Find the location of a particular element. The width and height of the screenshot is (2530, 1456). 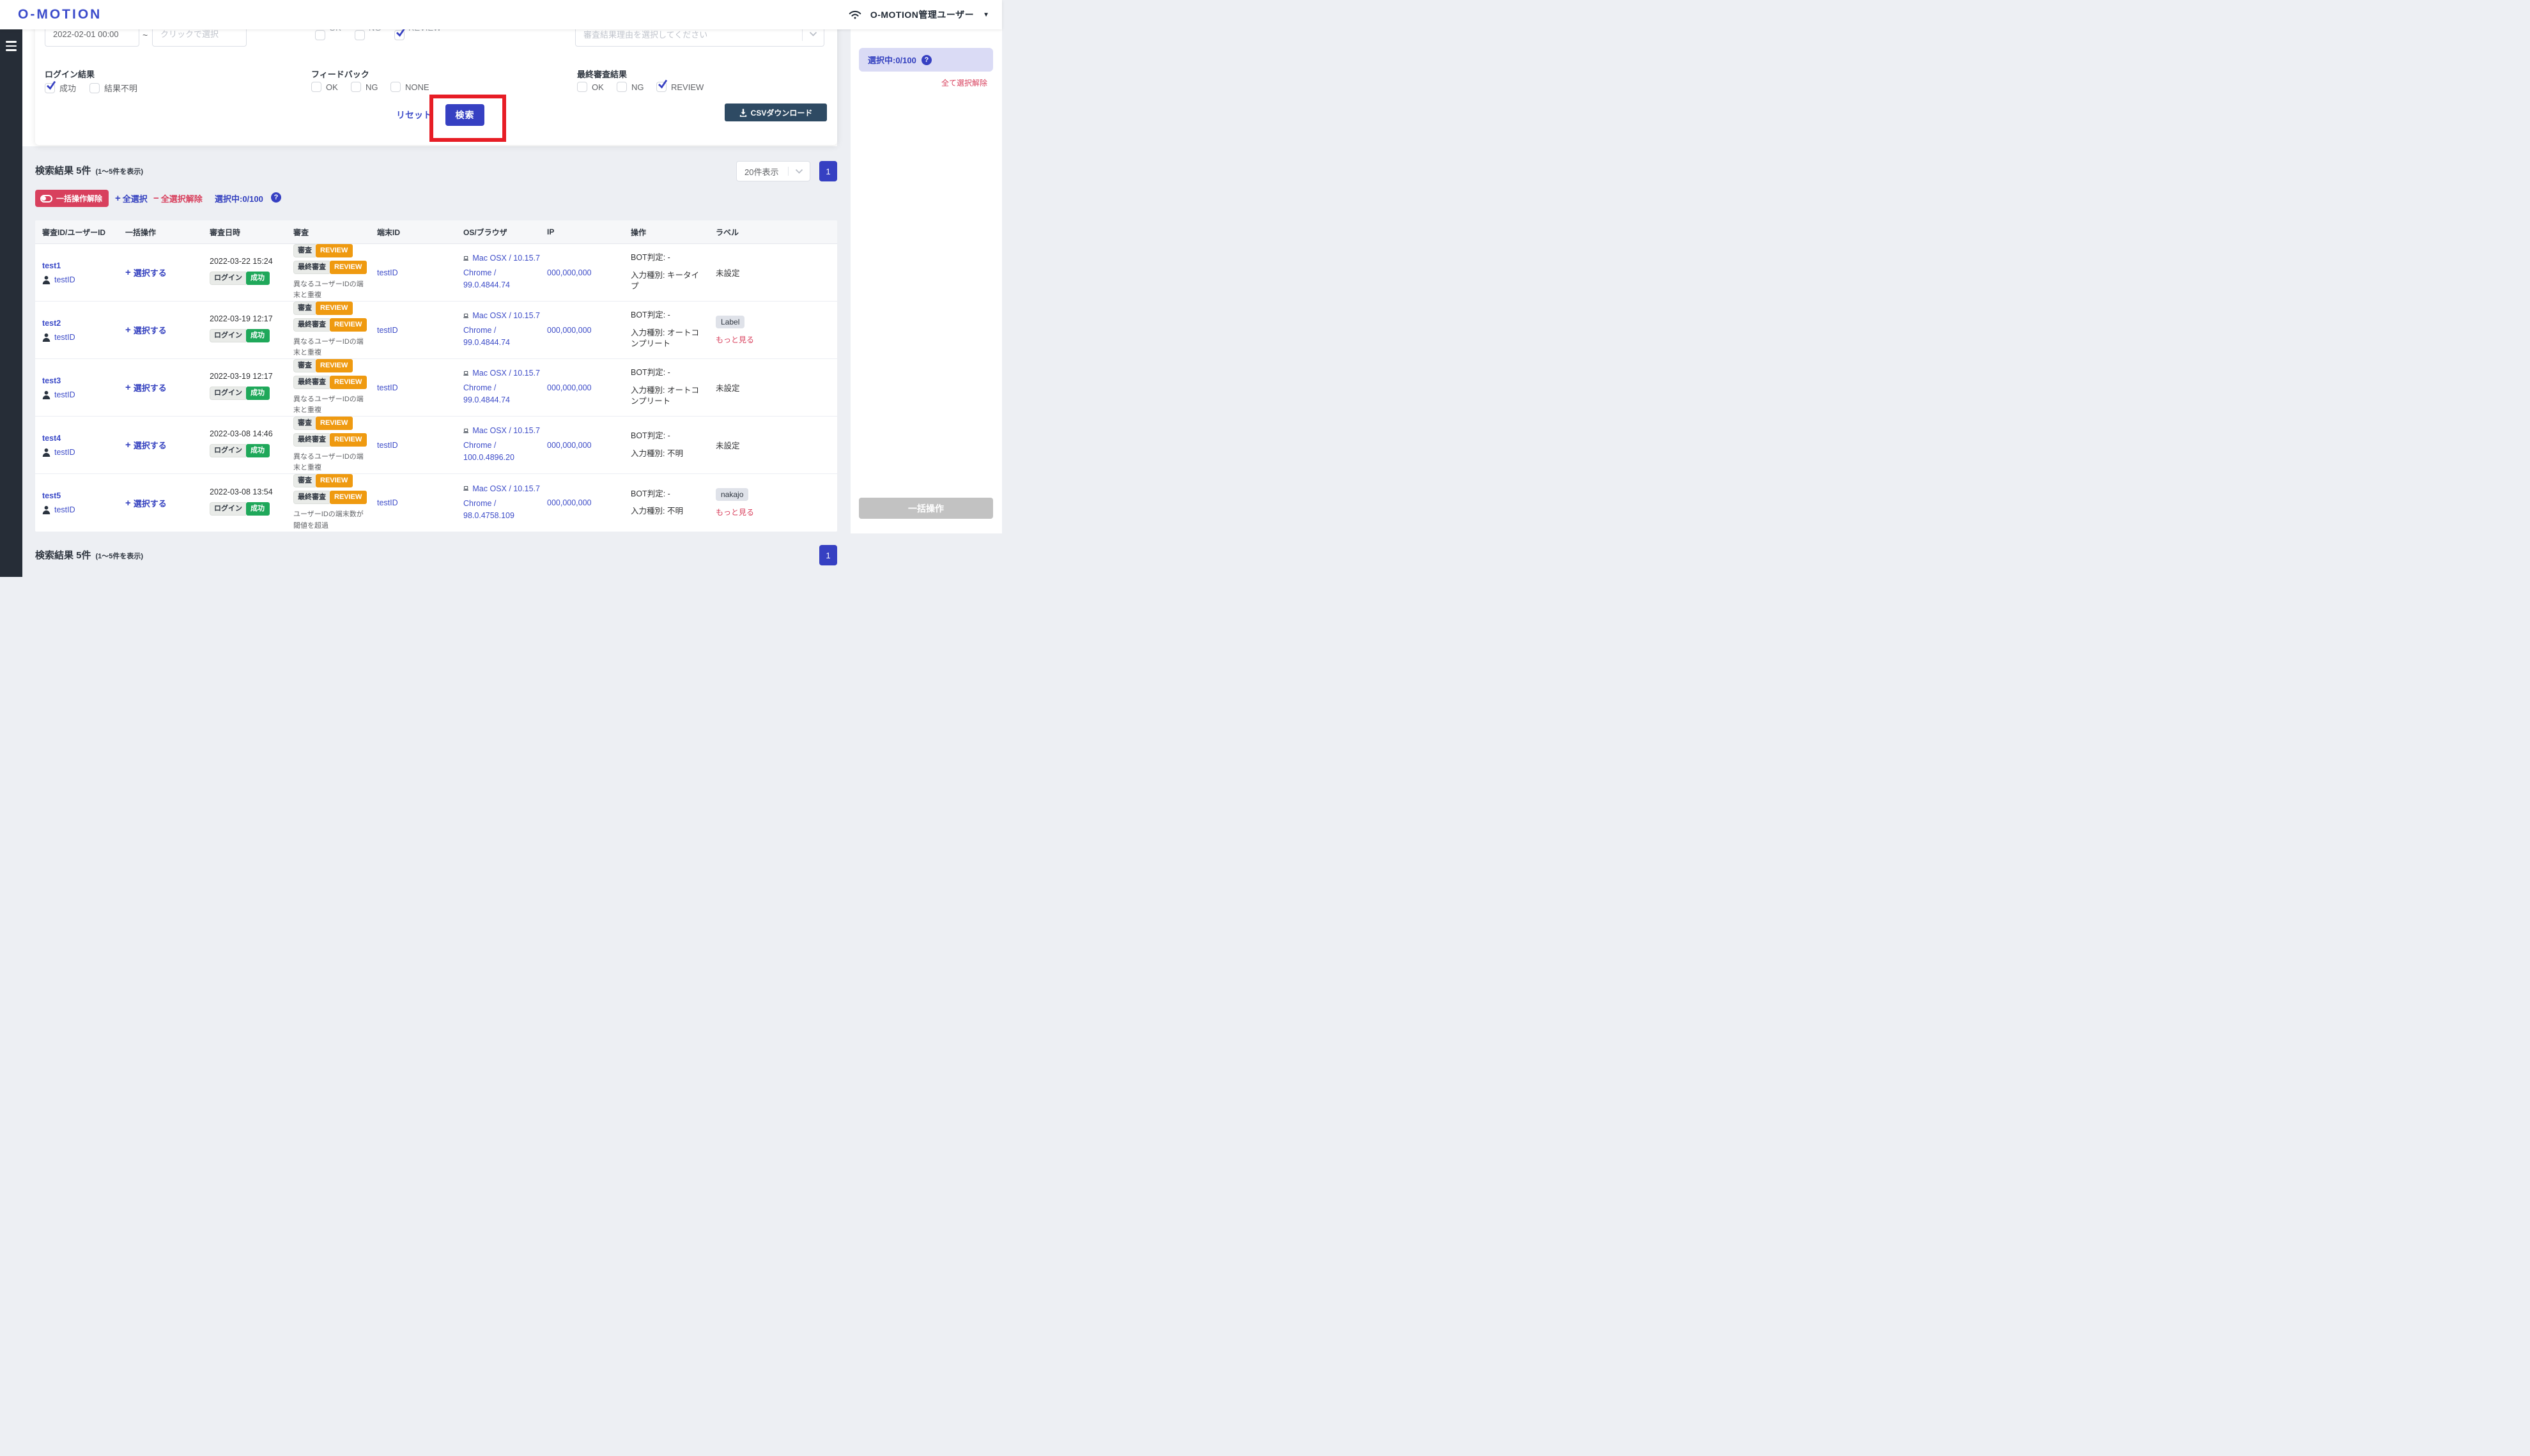

pagination-page-1-bottom: 1 is located at coordinates (828, 555).